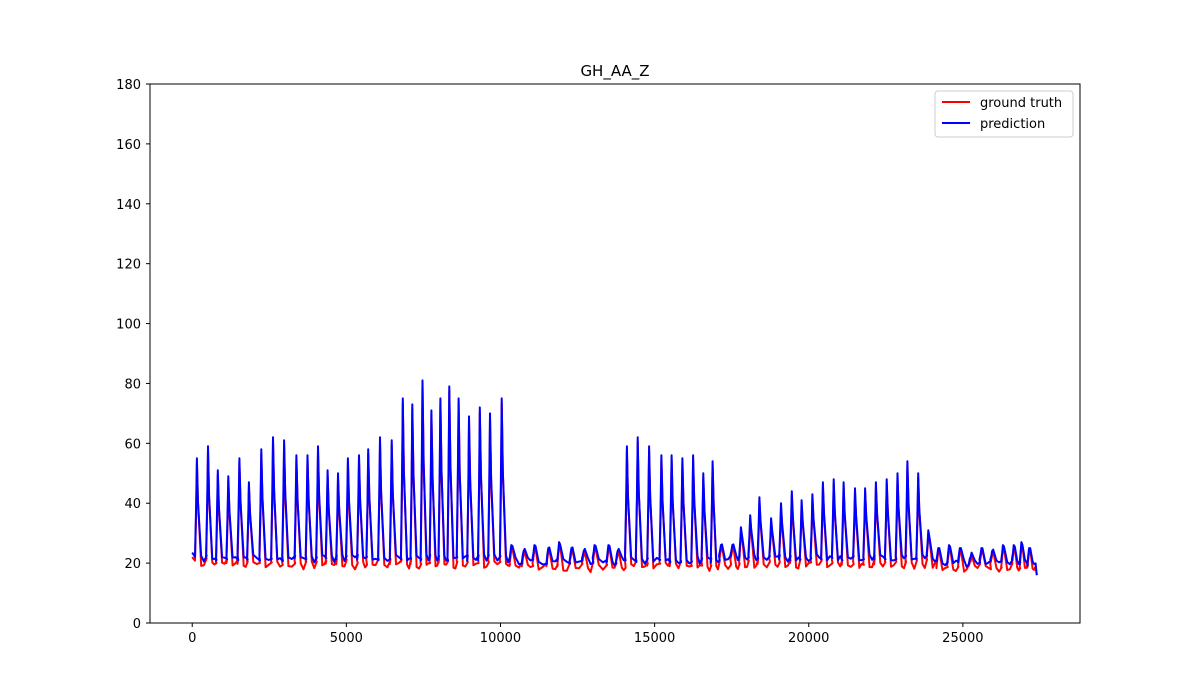  What do you see at coordinates (586, 634) in the screenshot?
I see `x-axis: 0 5000 10000 15000 20000 25000` at bounding box center [586, 634].